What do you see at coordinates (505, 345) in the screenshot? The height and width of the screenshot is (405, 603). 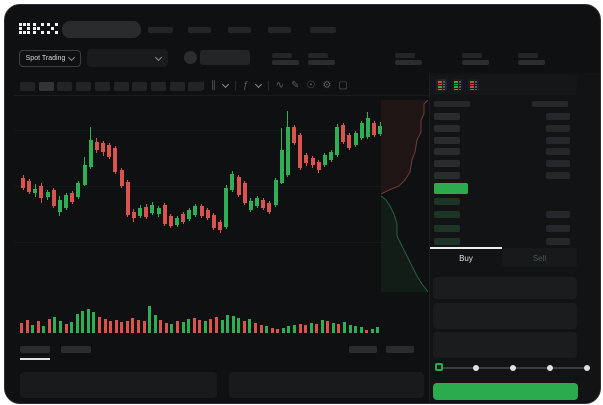 I see `total-field` at bounding box center [505, 345].